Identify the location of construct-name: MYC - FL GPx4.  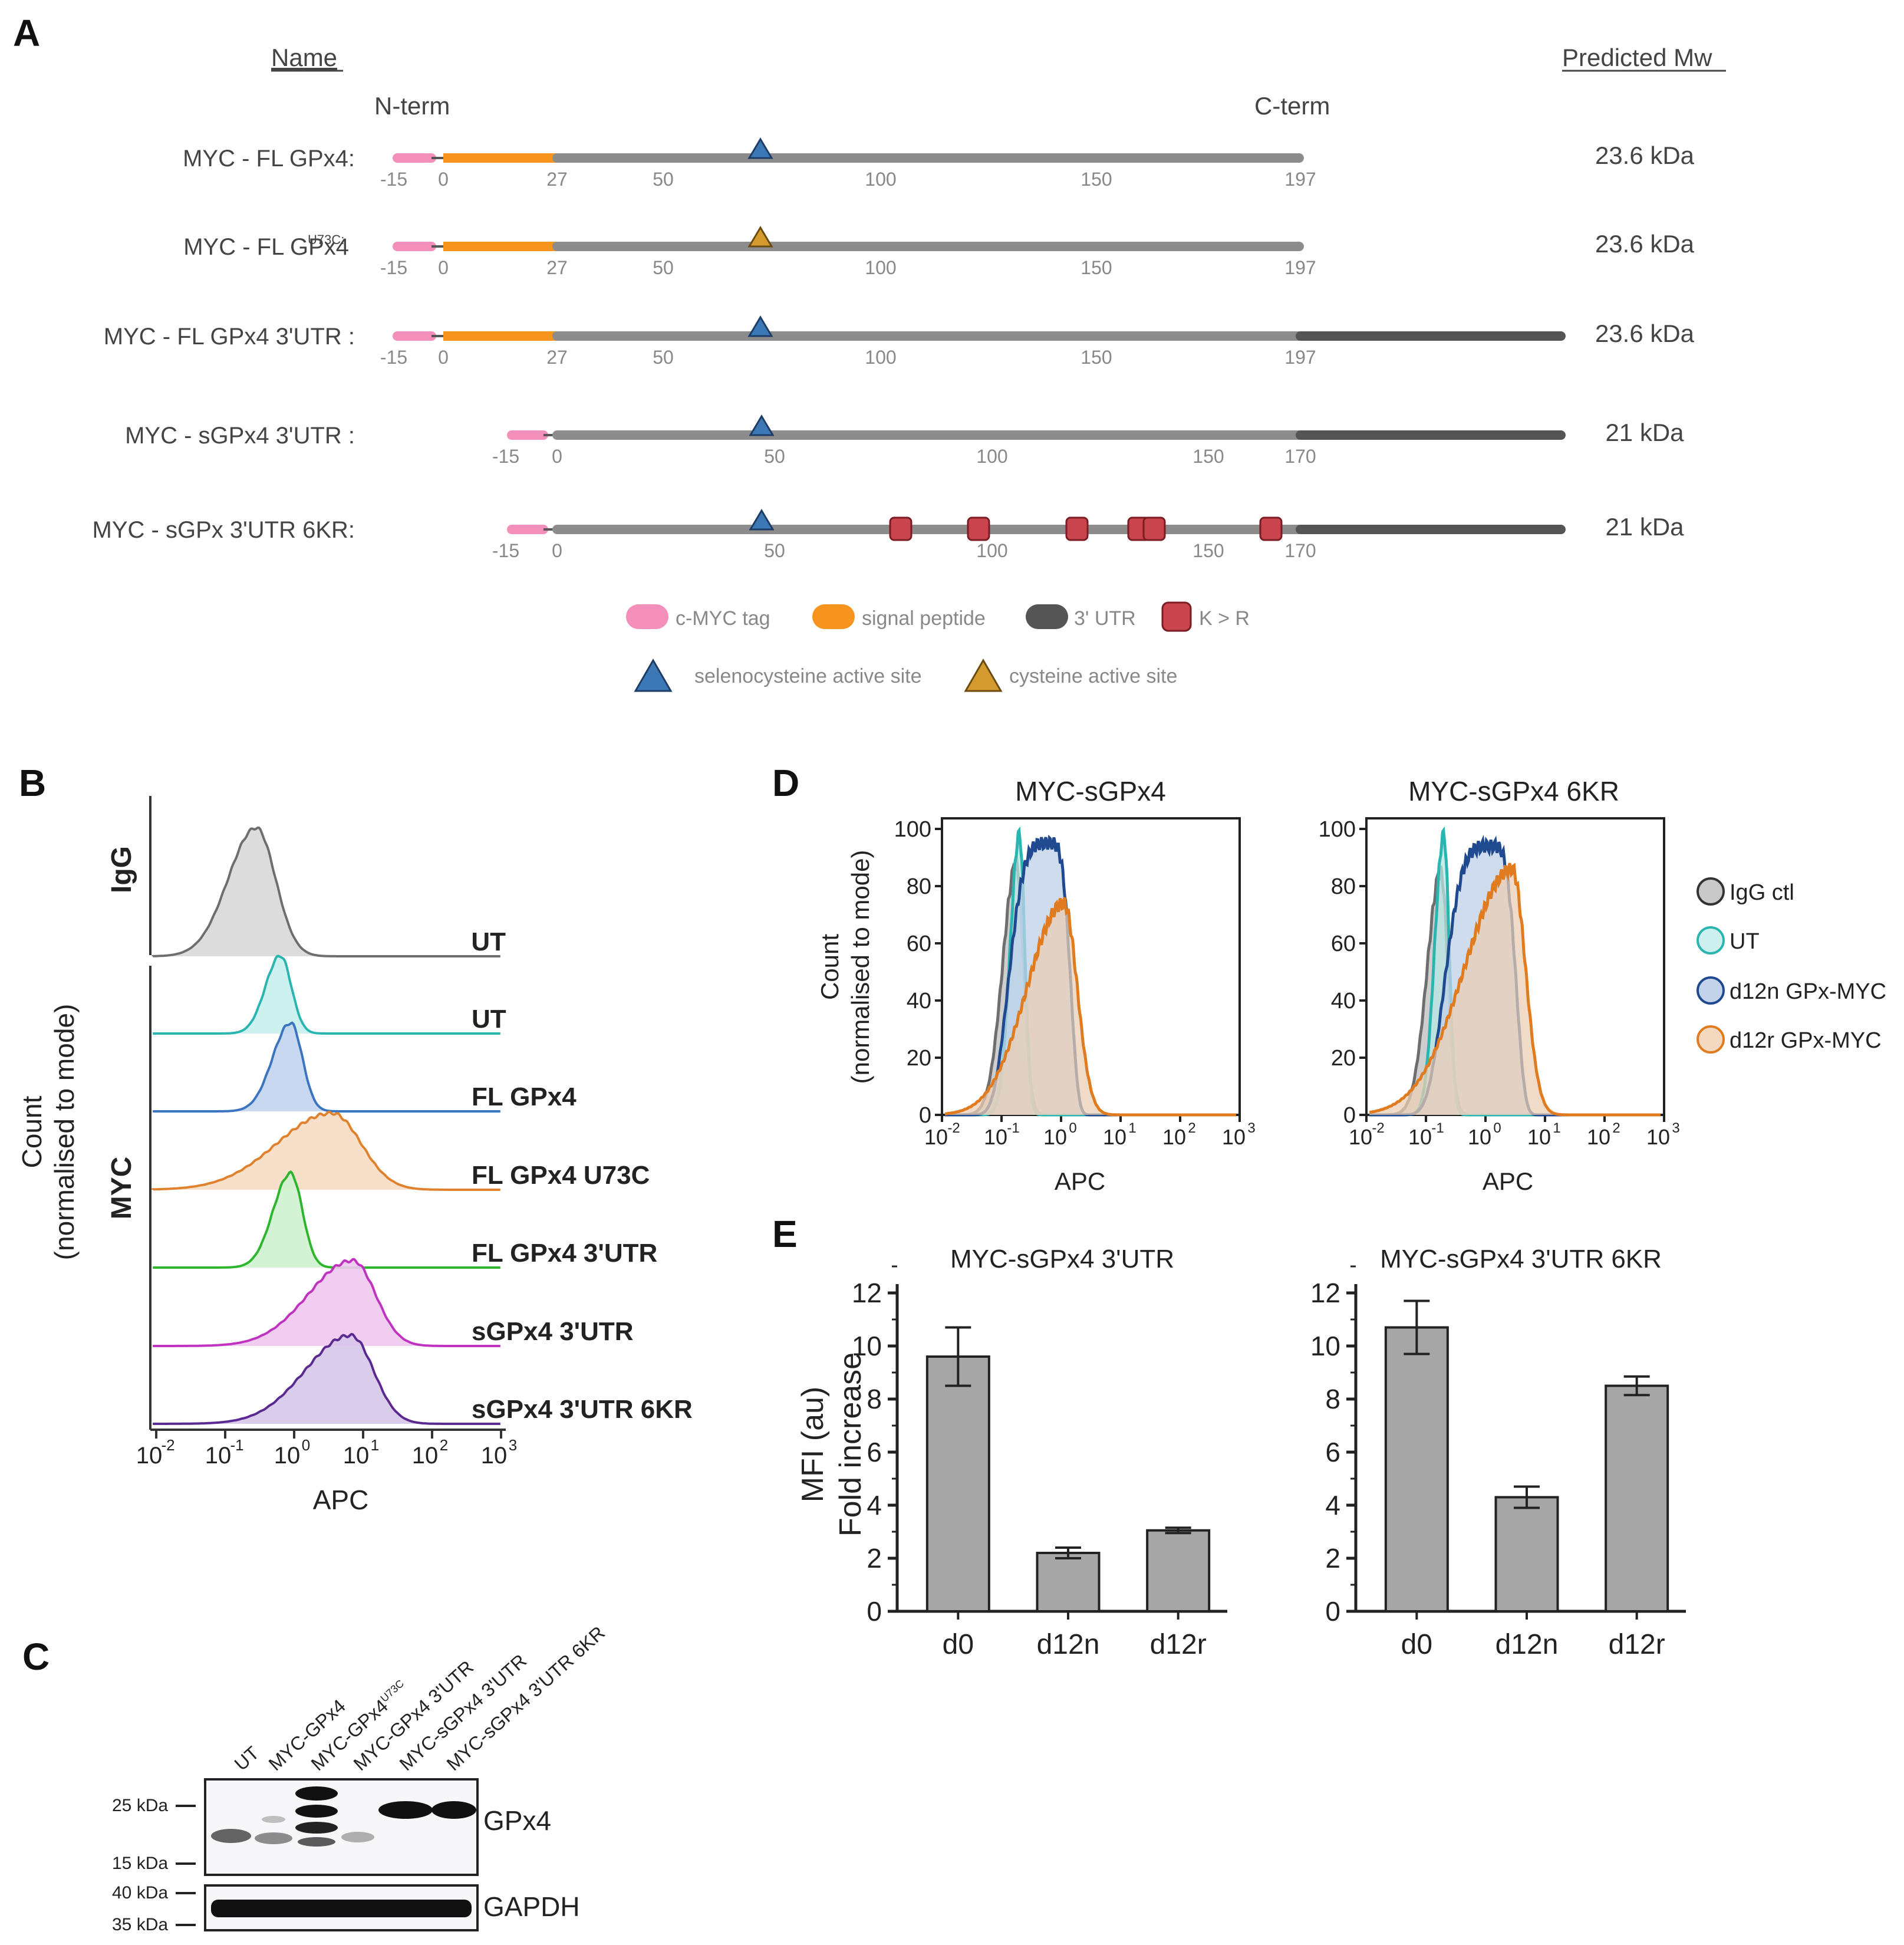
(266, 247).